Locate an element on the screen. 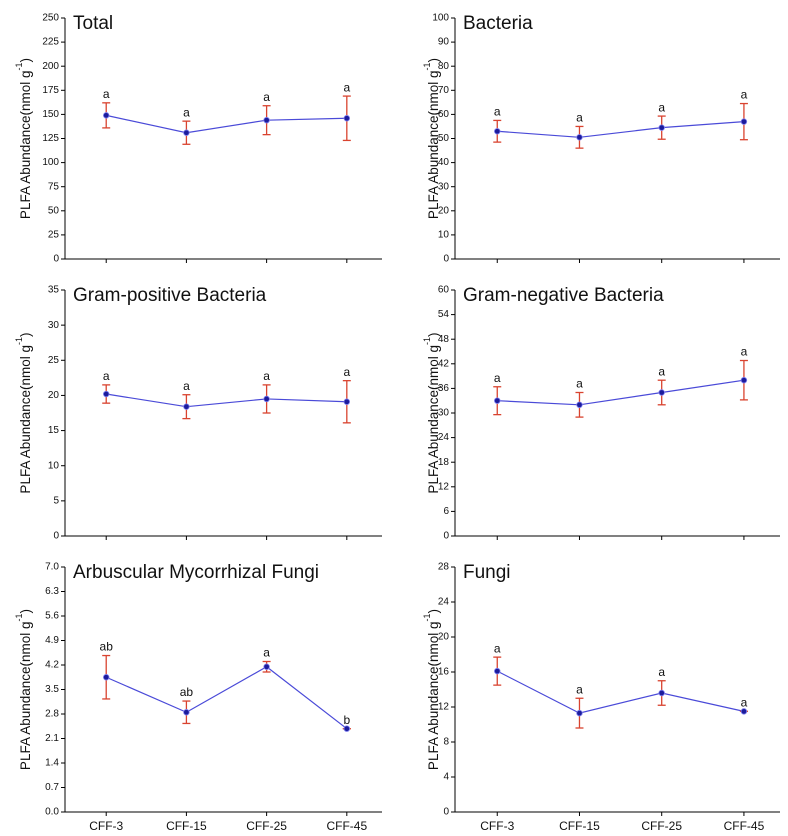 This screenshot has height=836, width=788. y-tick-label: 5 is located at coordinates (56, 500).